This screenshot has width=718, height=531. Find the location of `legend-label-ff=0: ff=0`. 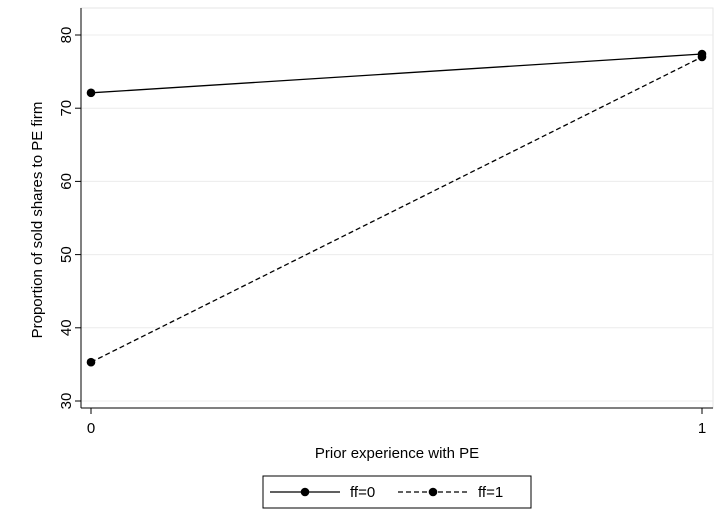

legend-label-ff=0: ff=0 is located at coordinates (362, 492).